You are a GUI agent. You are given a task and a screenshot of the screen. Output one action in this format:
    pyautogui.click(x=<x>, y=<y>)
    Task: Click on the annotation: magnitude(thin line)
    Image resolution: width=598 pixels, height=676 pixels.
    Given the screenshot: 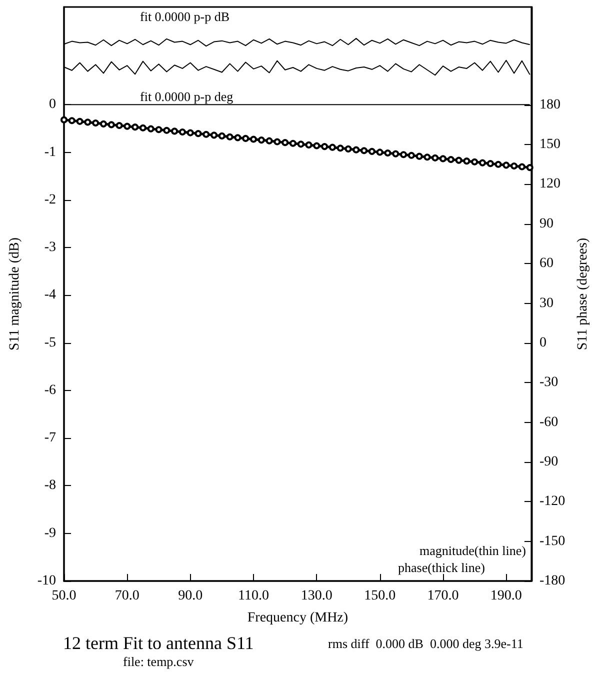 What is the action you would take?
    pyautogui.click(x=473, y=550)
    